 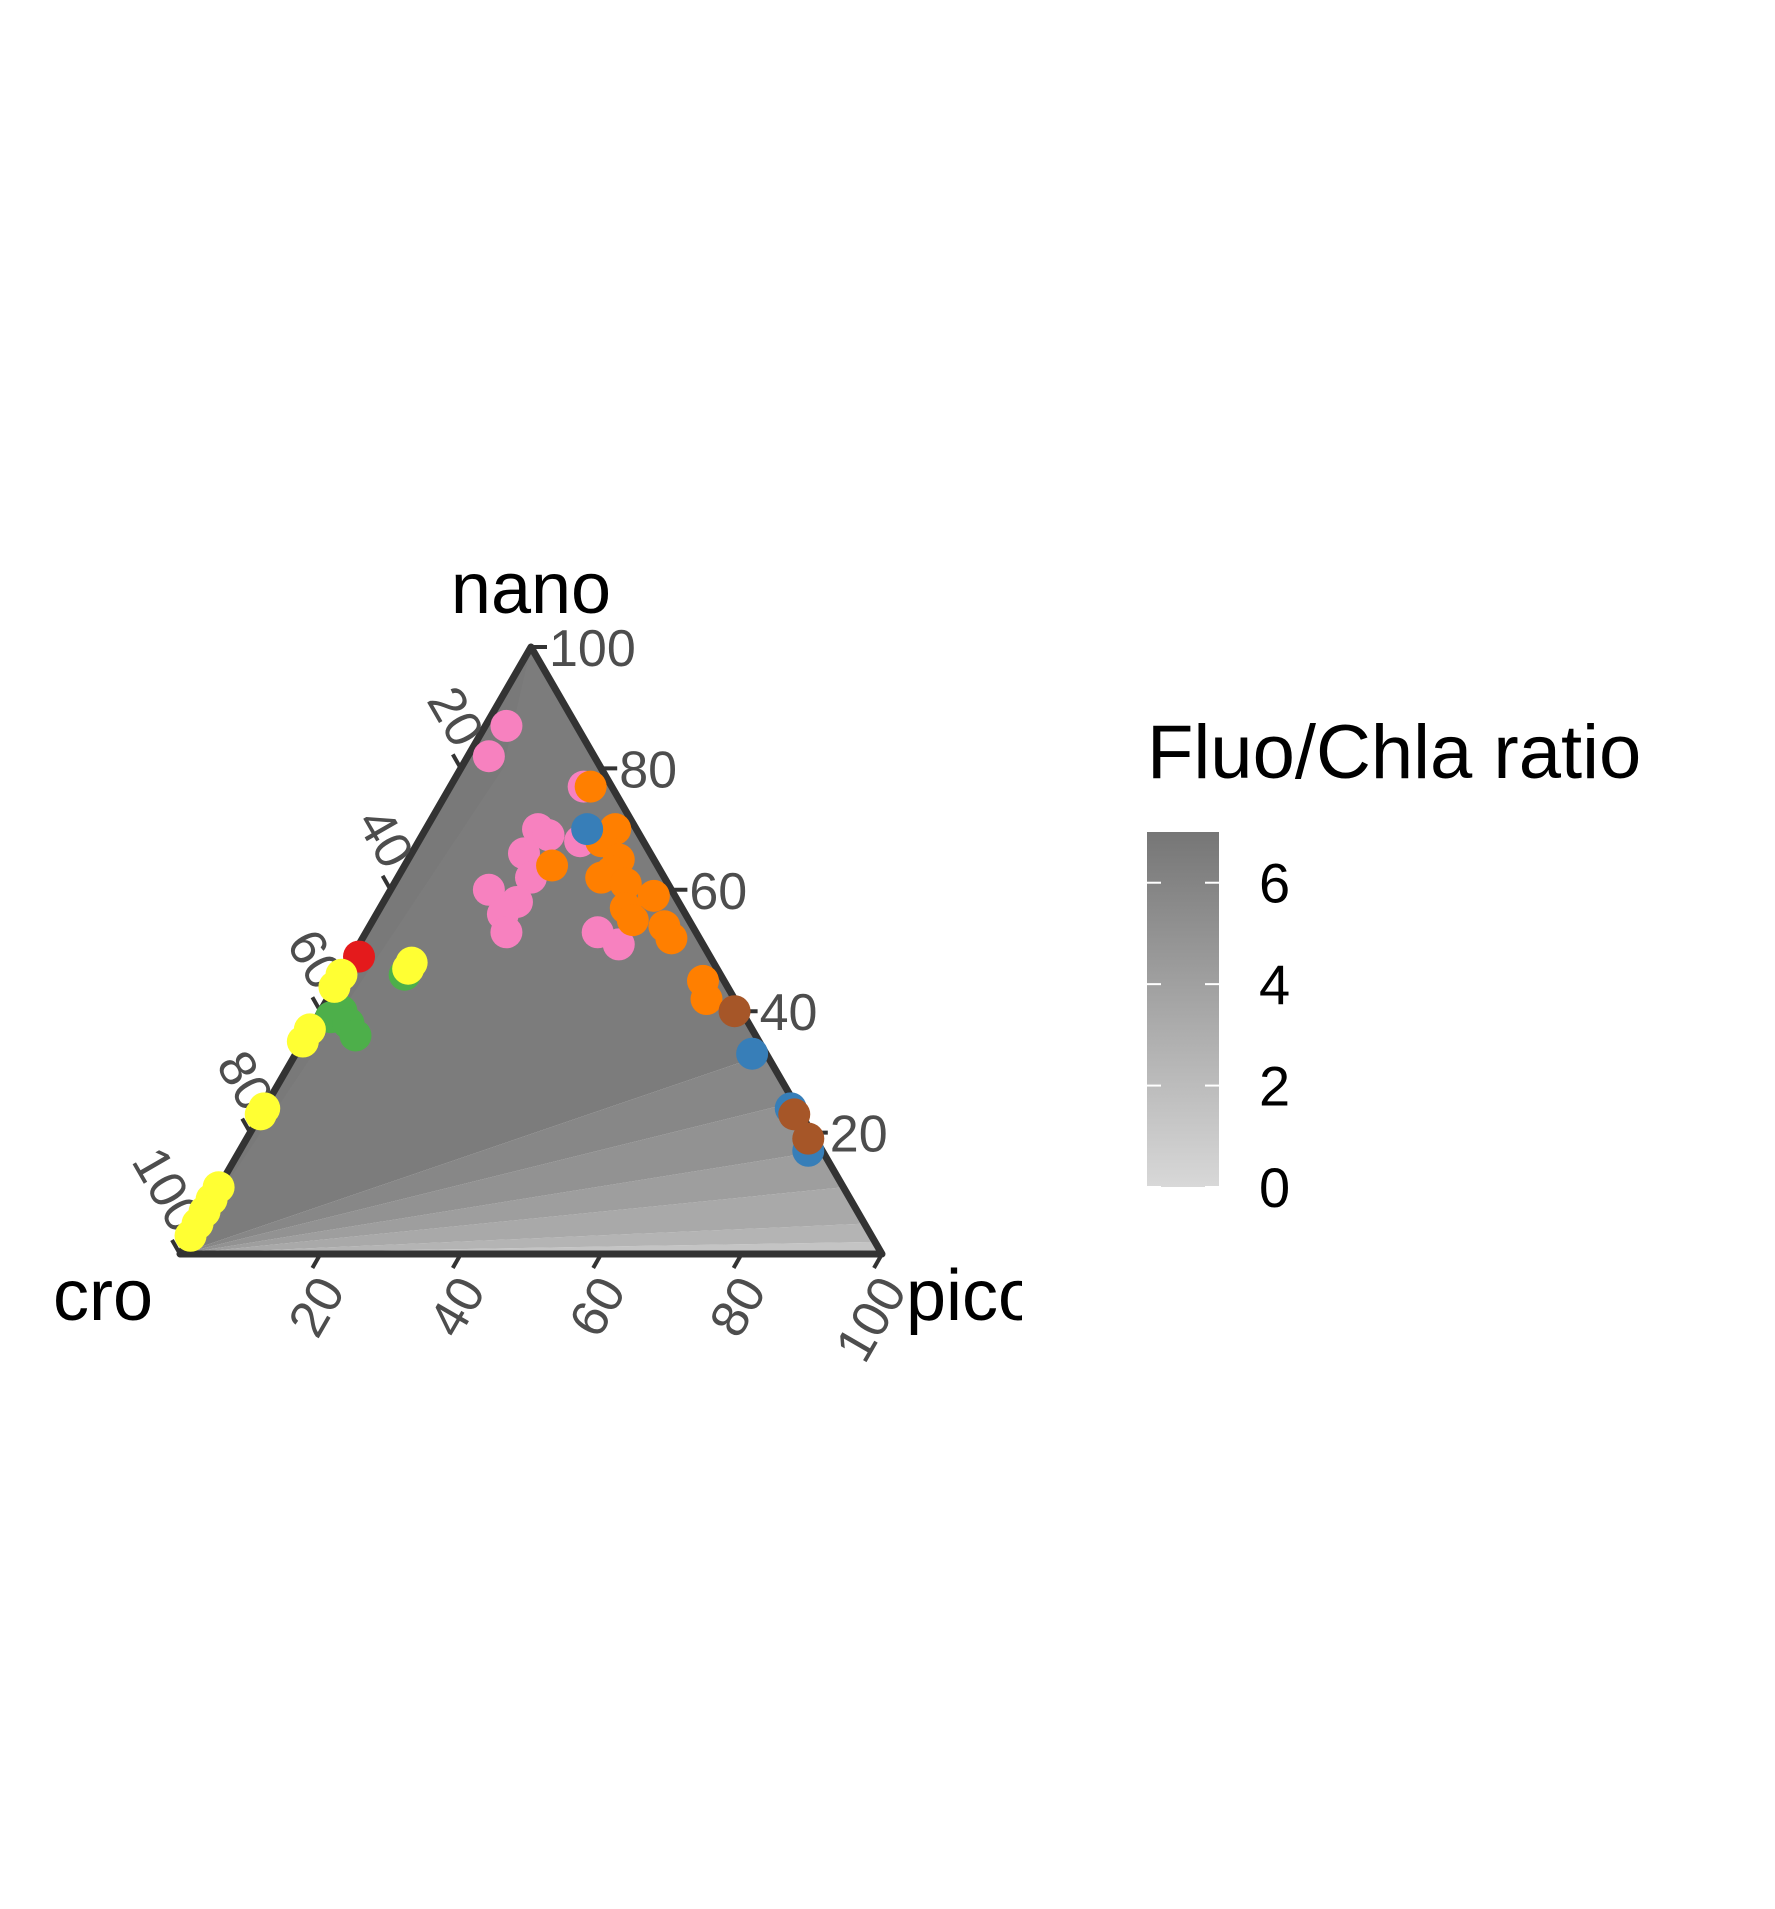 I want to click on legend: Fluo/Chla ratio 0 2 4 6, so click(x=1394, y=964).